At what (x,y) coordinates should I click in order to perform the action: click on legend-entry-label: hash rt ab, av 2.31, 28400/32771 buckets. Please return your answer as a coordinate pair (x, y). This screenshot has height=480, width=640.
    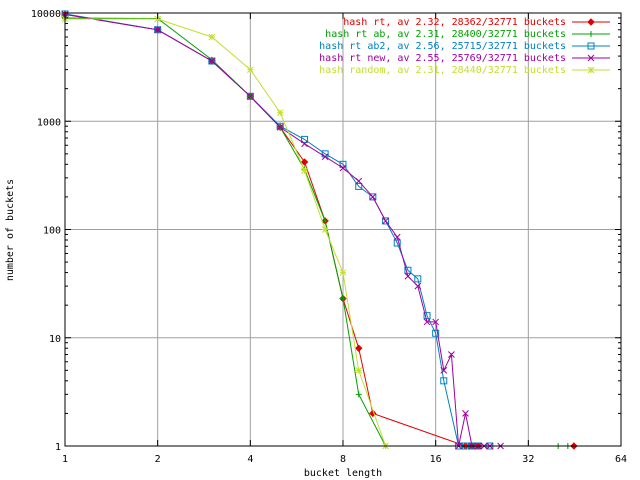
    Looking at the image, I should click on (445, 34).